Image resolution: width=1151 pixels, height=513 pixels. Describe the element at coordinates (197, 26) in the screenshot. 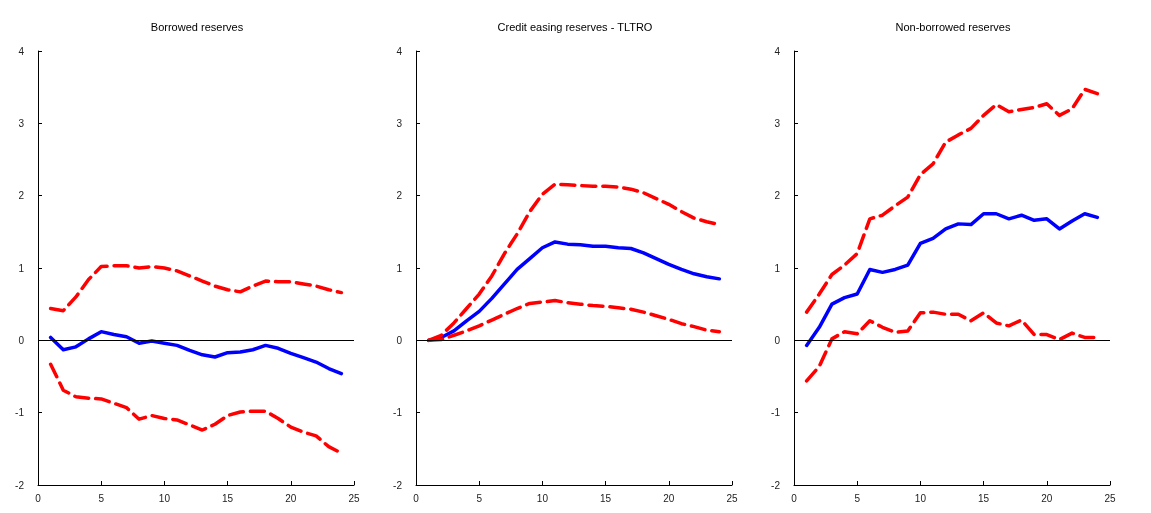

I see `chart-title: Borrowed reserves` at that location.